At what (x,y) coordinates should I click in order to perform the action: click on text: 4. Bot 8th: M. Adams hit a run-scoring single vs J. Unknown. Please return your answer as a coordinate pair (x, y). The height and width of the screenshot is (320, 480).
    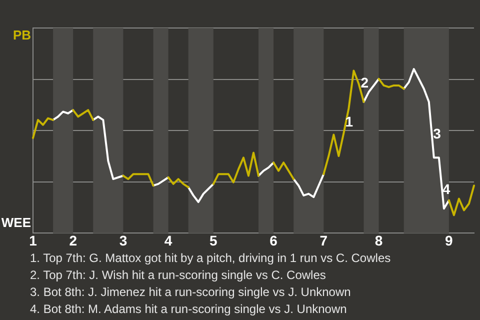
    Looking at the image, I should click on (189, 309).